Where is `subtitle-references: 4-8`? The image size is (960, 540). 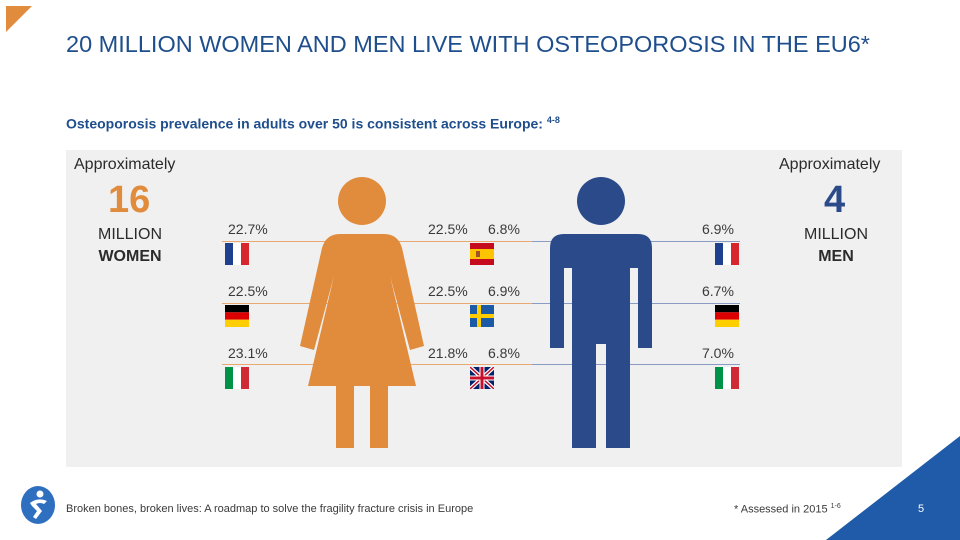
subtitle-references: 4-8 is located at coordinates (553, 120).